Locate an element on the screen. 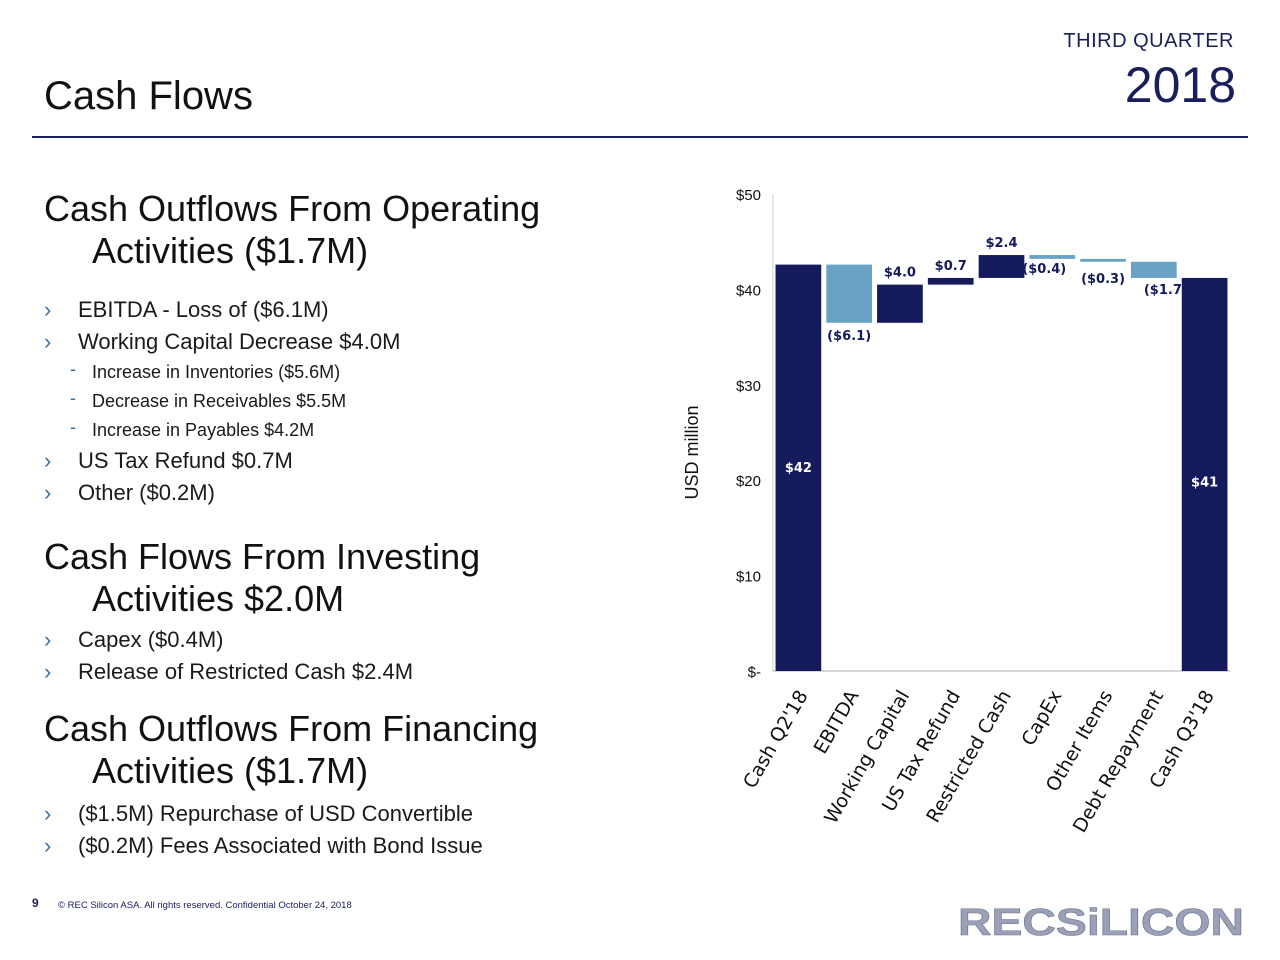 The image size is (1280, 960). operating-heading-line1: Cash Outflows From Operating is located at coordinates (292, 208).